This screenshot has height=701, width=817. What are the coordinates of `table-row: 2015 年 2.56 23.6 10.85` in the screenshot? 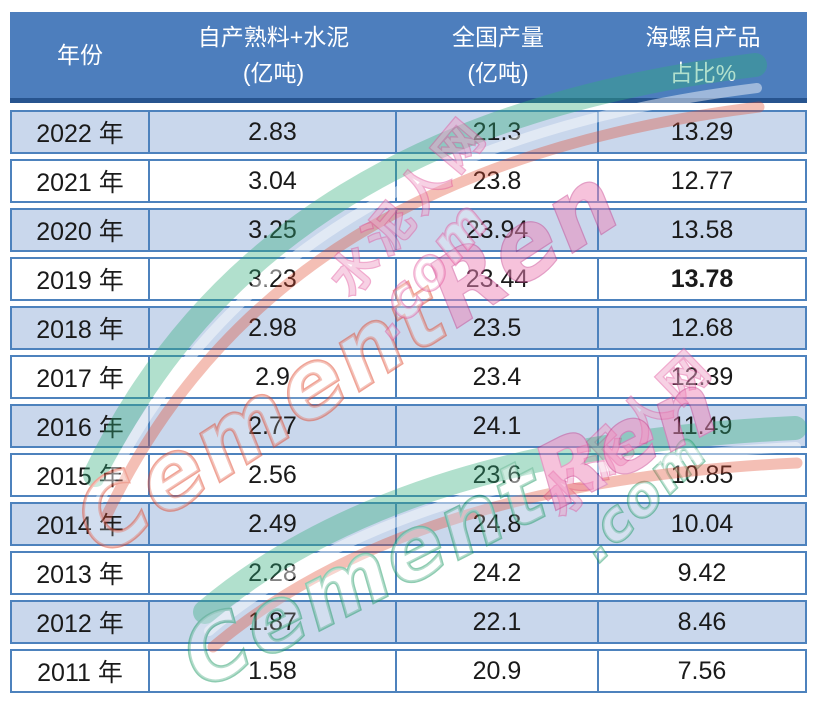 It's located at (408, 475).